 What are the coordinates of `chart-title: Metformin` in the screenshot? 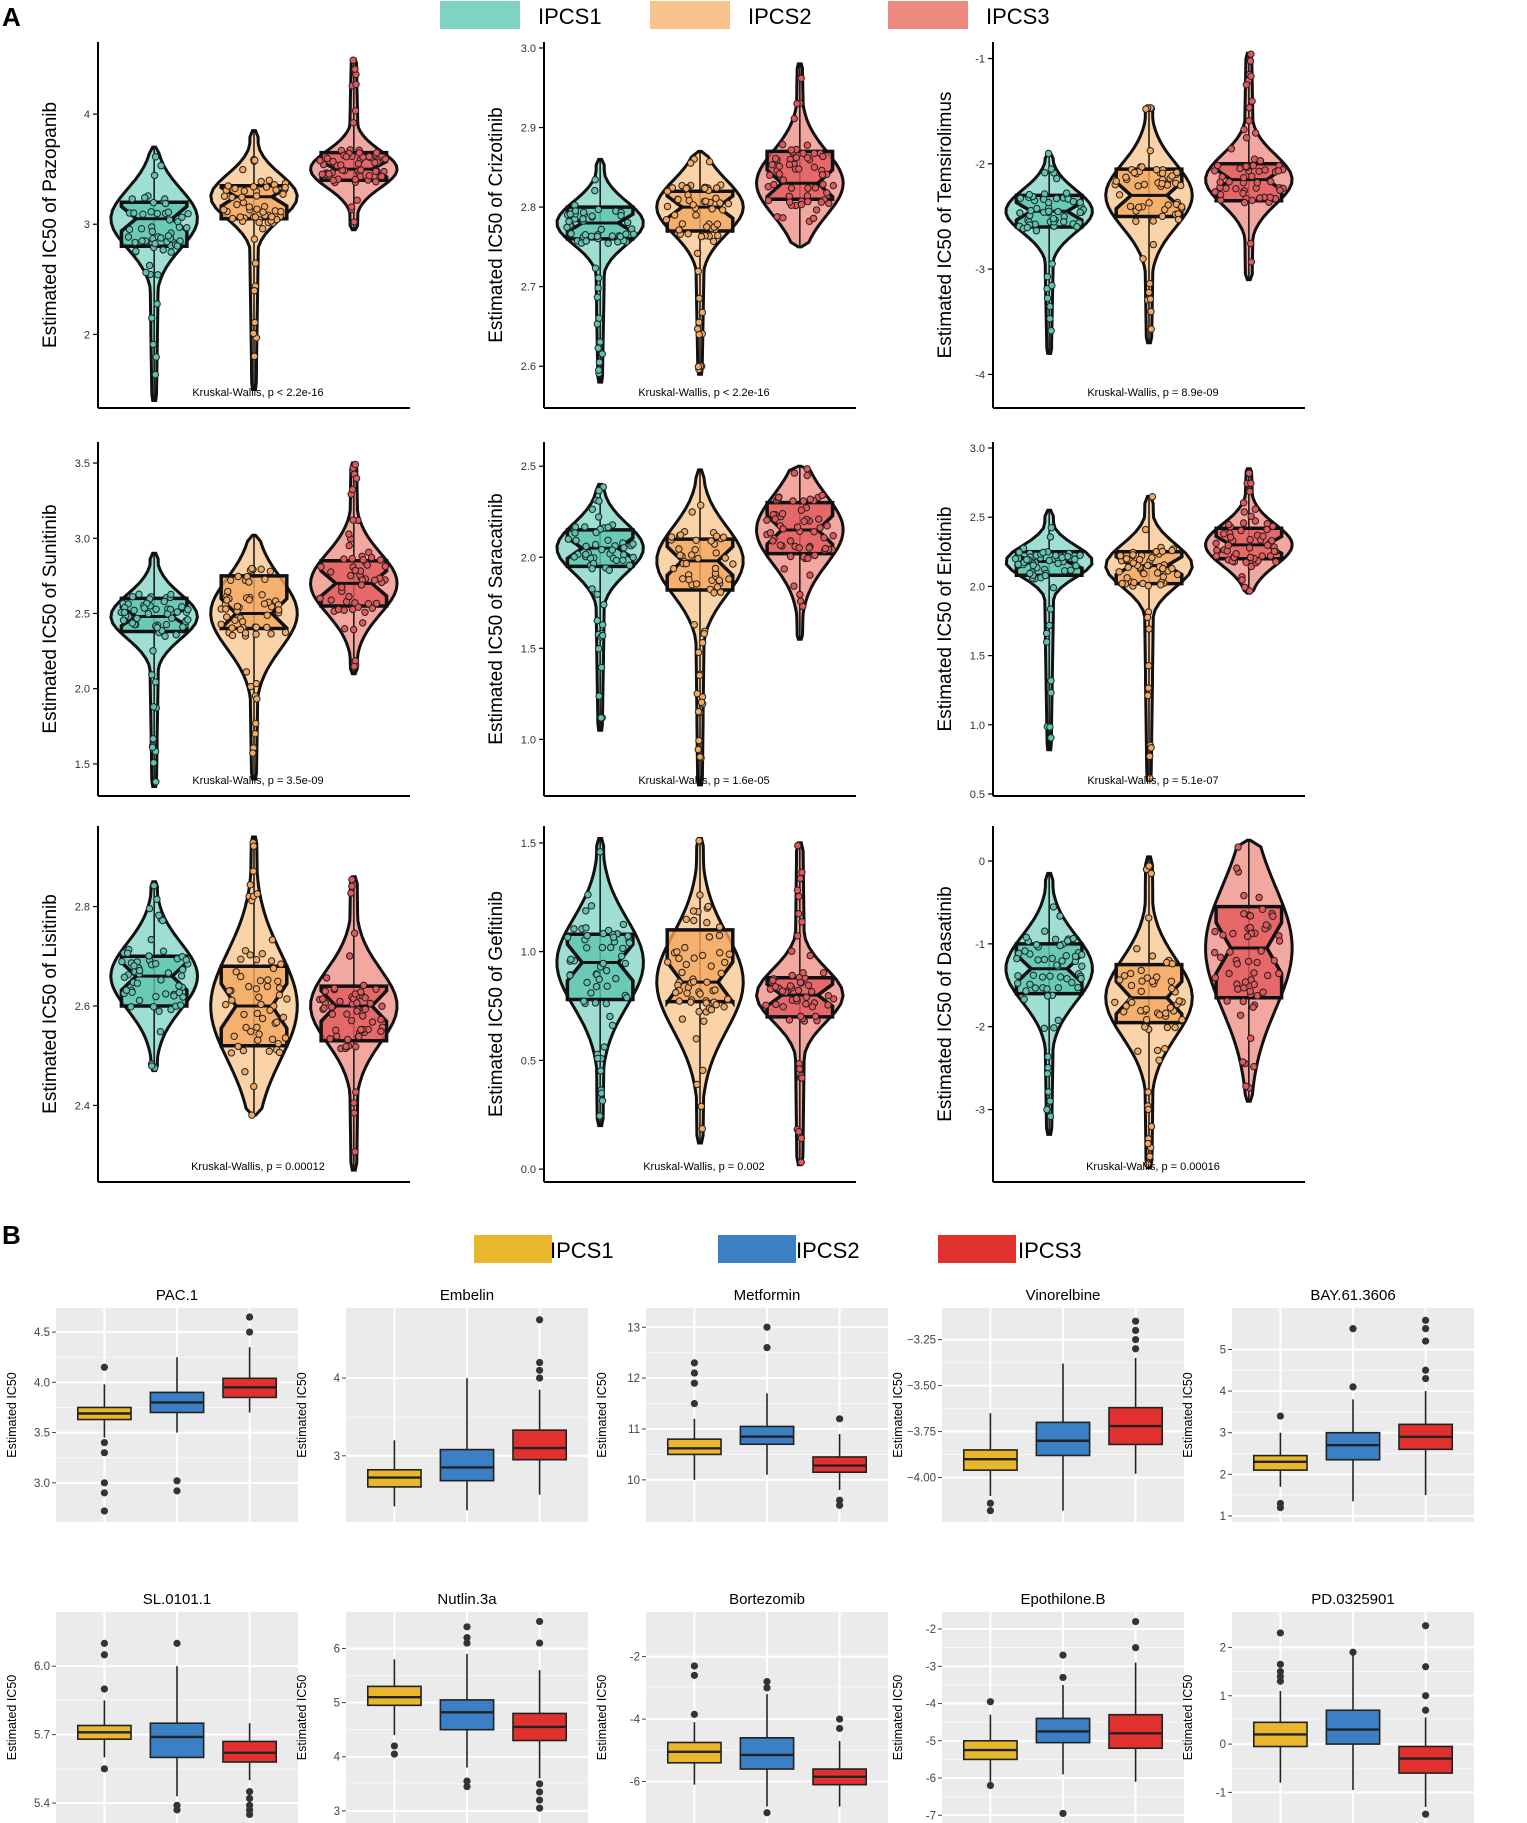 It's located at (767, 1295).